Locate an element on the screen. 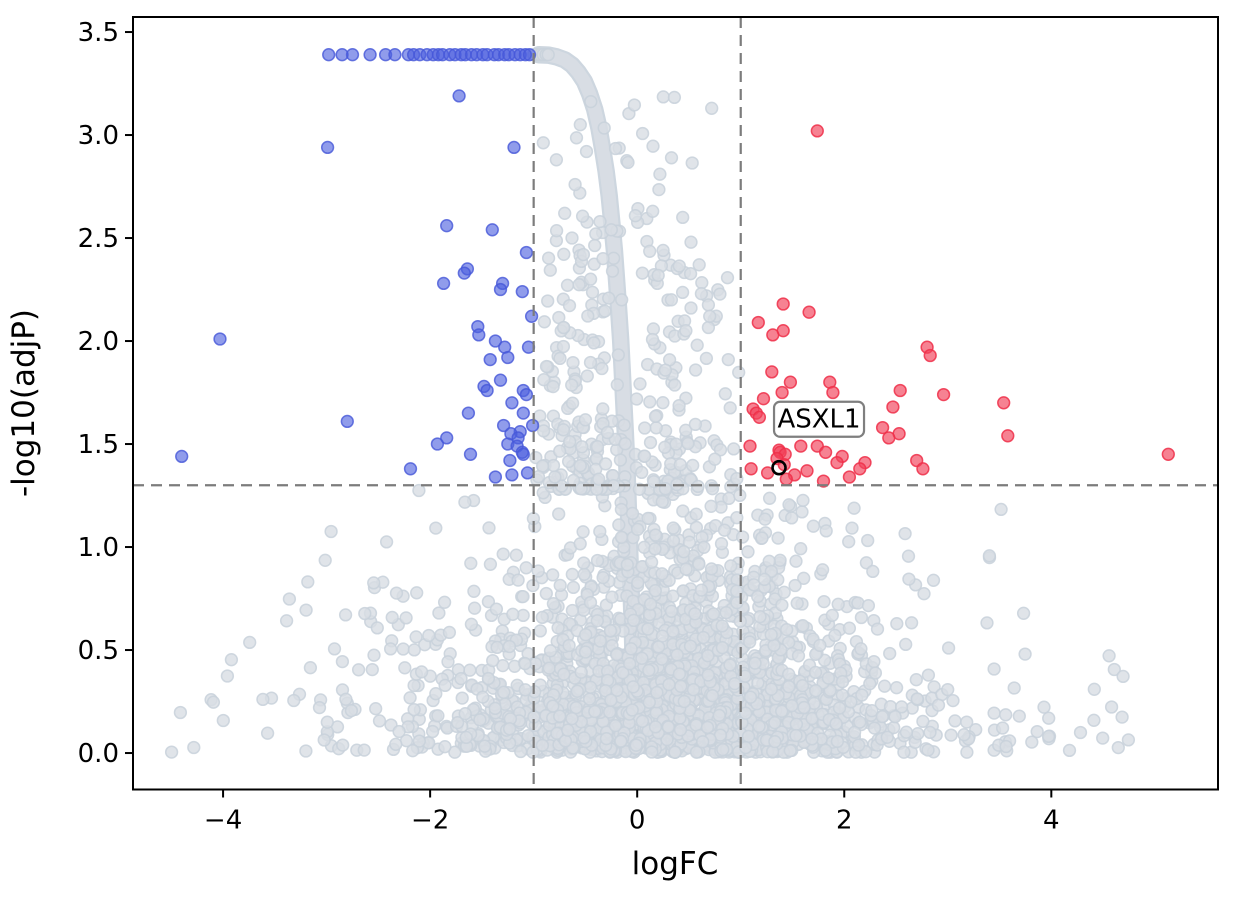  gene-annotation: ASXL1 is located at coordinates (818, 438).